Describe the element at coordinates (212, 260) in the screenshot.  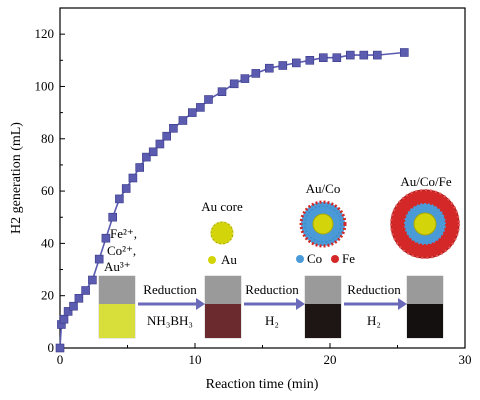
I see `au-legend-dot` at that location.